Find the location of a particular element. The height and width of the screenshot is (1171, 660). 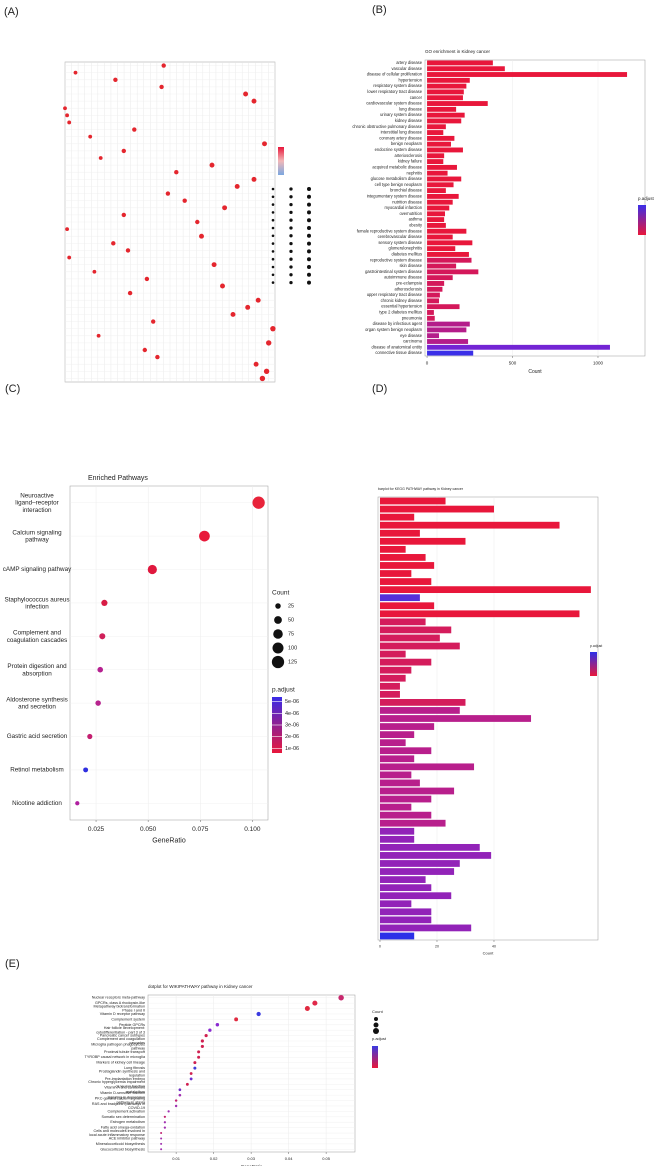

y-tick-label: nutrition disease is located at coordinates (407, 201).